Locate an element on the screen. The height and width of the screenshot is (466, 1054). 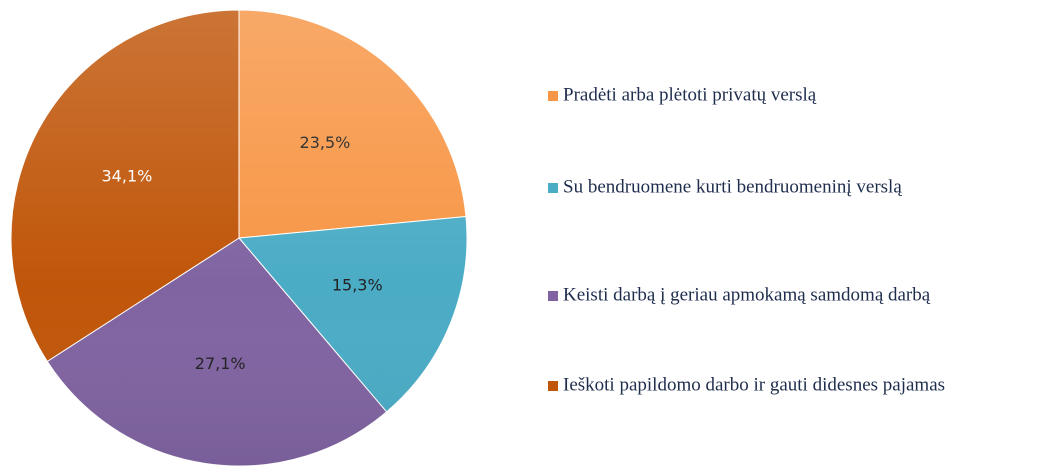
value-label: 34,1% is located at coordinates (127, 175).